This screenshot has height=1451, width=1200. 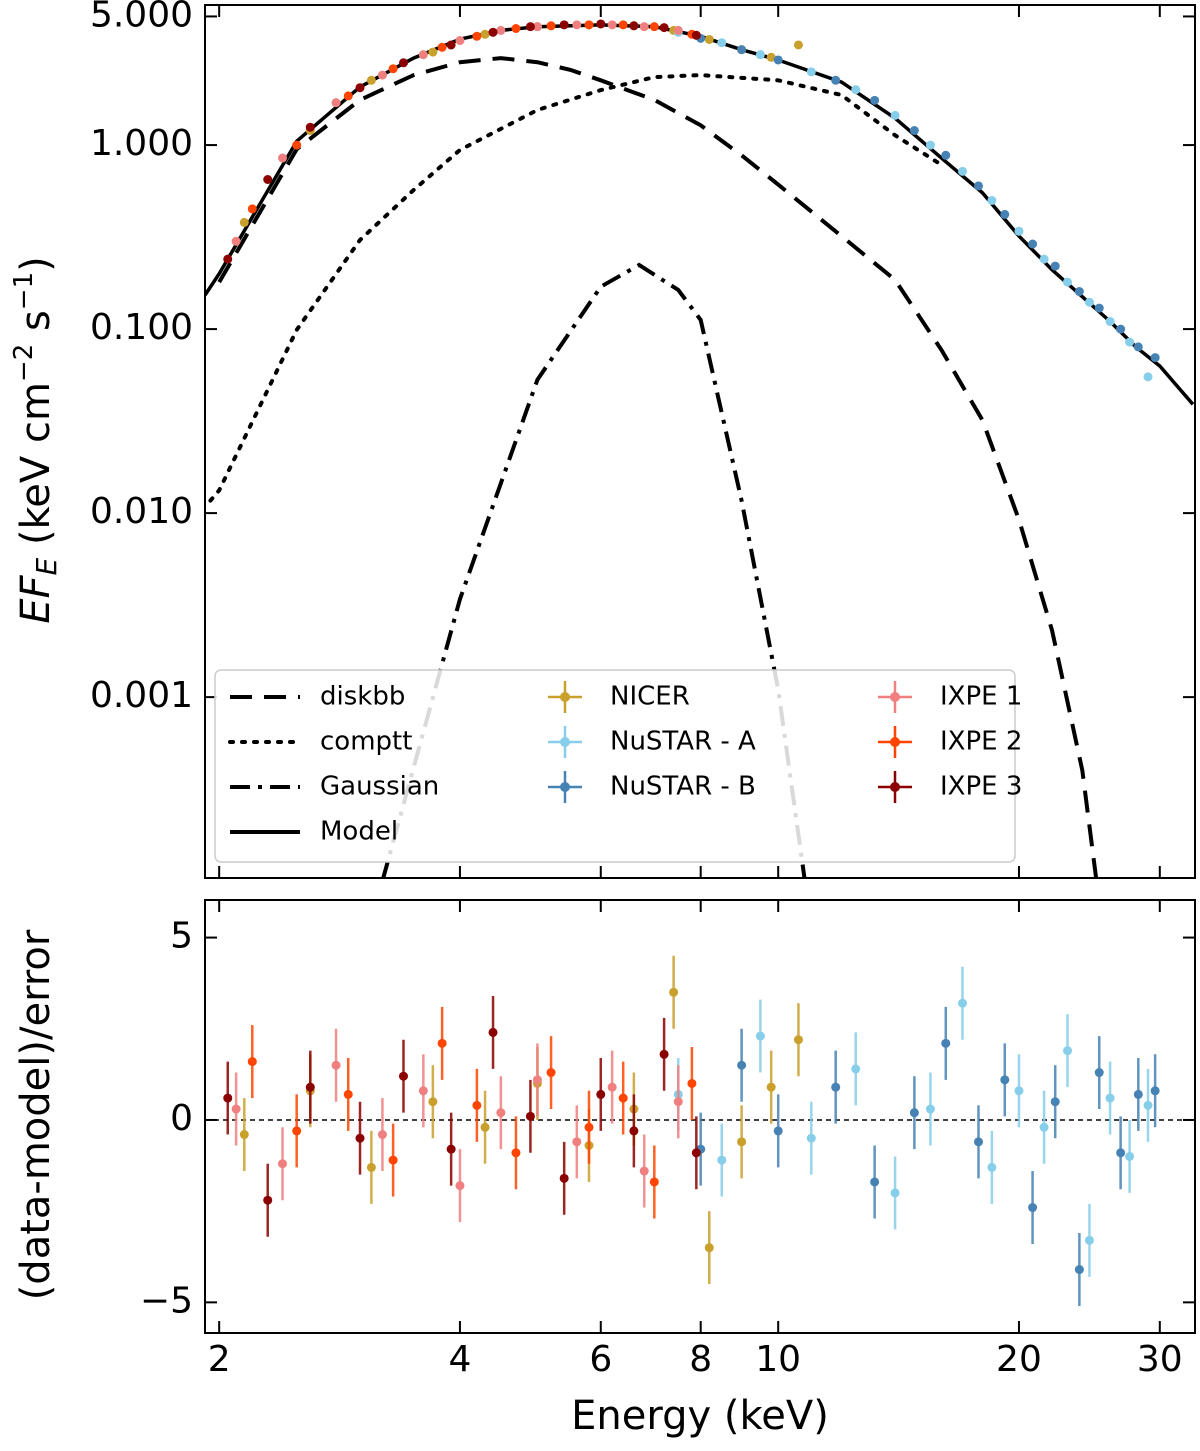 What do you see at coordinates (700, 1416) in the screenshot?
I see `x-axis-label: Energy (keV)` at bounding box center [700, 1416].